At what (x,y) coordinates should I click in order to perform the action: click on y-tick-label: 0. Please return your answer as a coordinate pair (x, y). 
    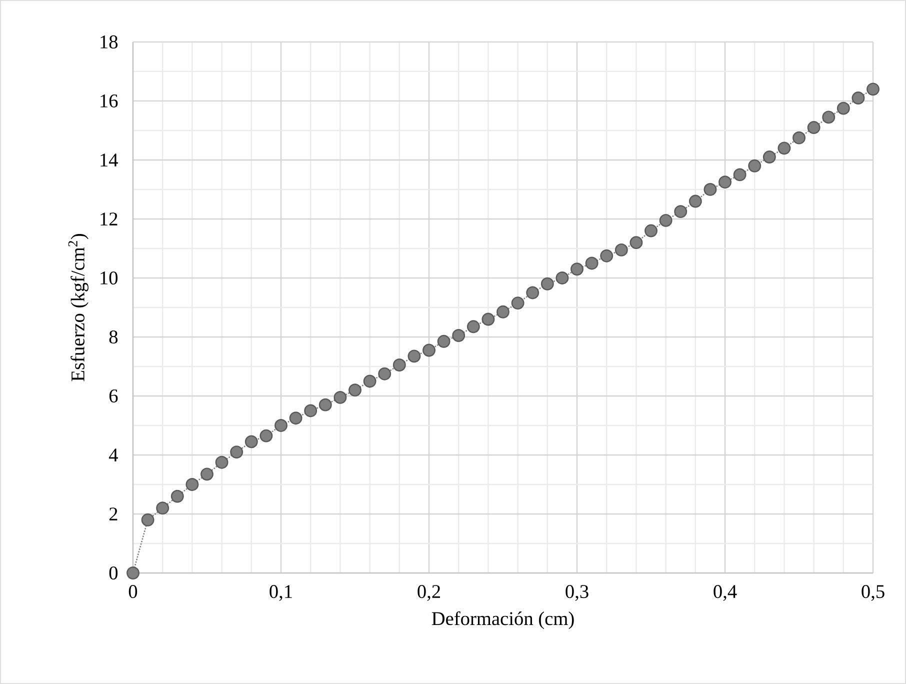
    Looking at the image, I should click on (113, 573).